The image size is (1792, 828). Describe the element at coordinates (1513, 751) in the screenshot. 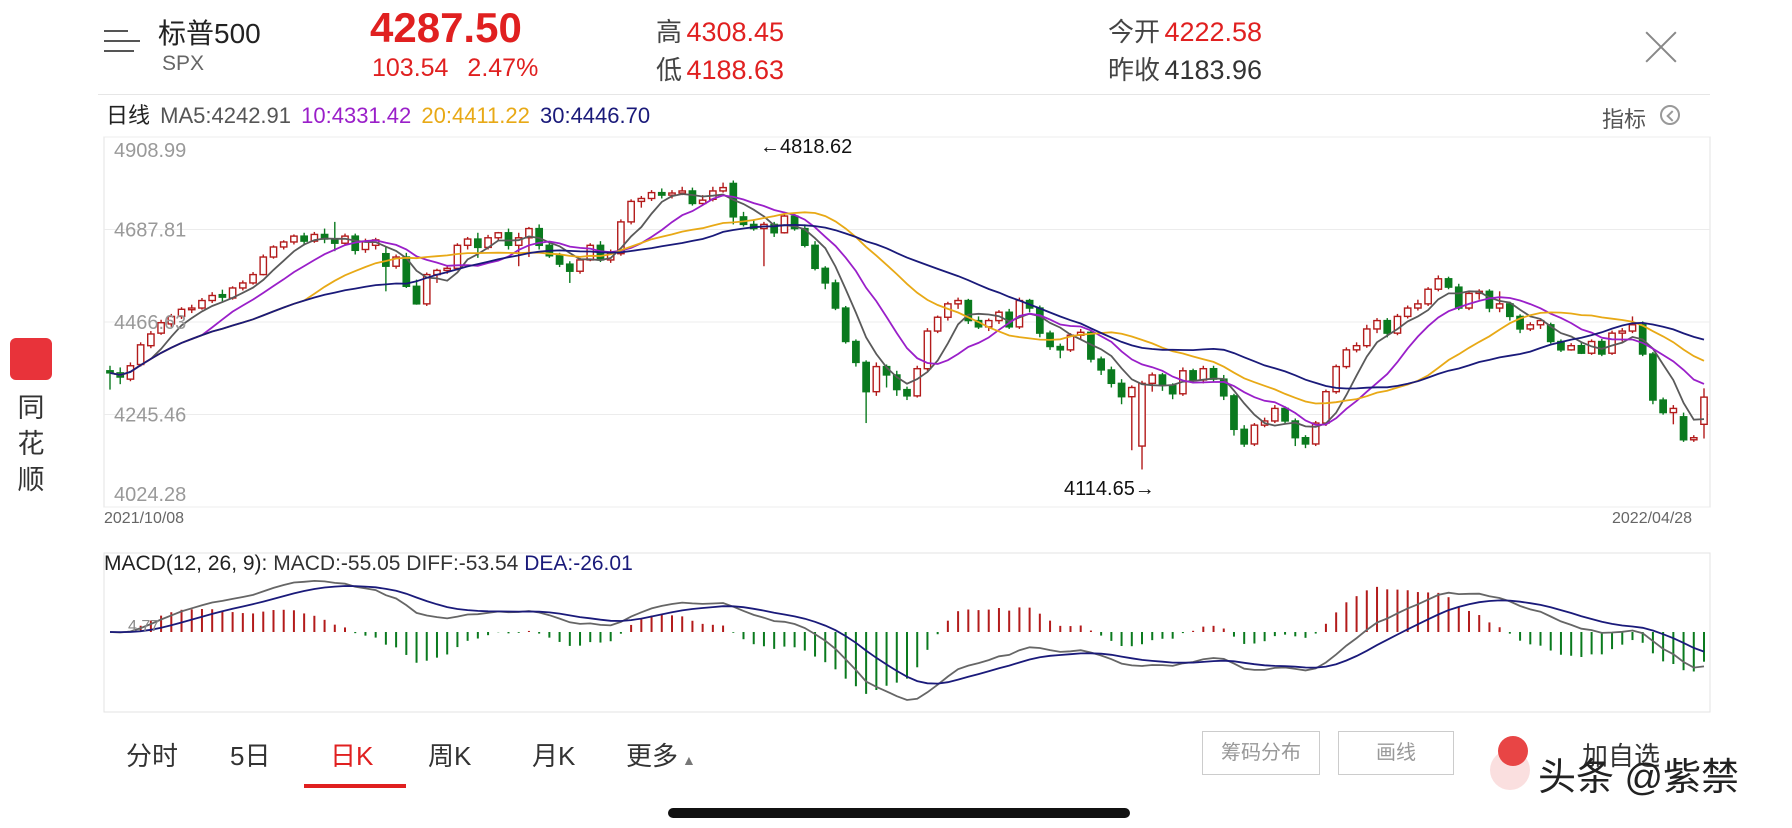

I see `add-watch-dot-icon` at that location.